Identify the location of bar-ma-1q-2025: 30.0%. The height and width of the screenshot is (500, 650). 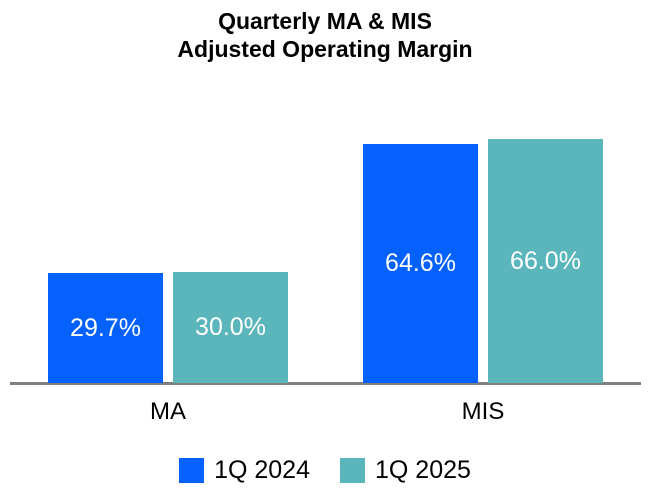
(230, 327).